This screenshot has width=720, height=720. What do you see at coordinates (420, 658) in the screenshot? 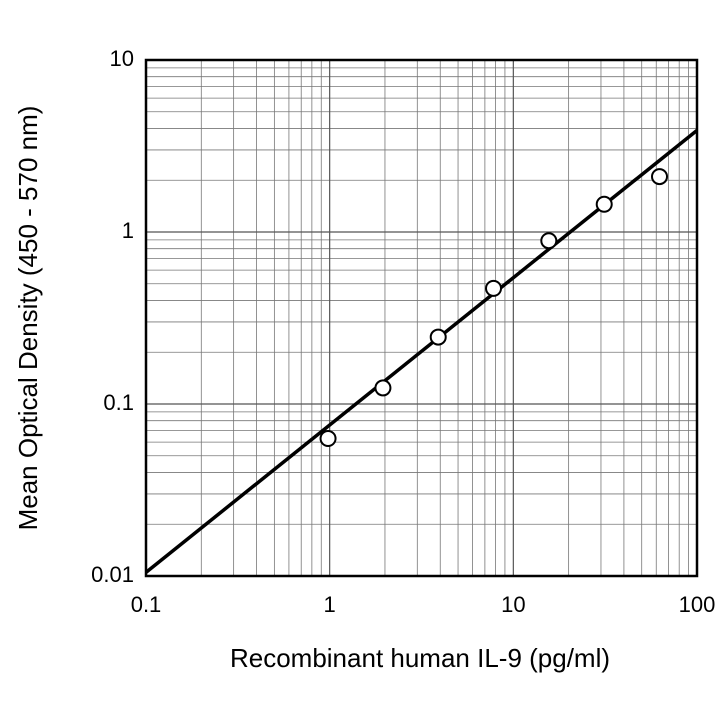
I see `x-axis-label: Recombinant human IL-9 (pg/ml)` at bounding box center [420, 658].